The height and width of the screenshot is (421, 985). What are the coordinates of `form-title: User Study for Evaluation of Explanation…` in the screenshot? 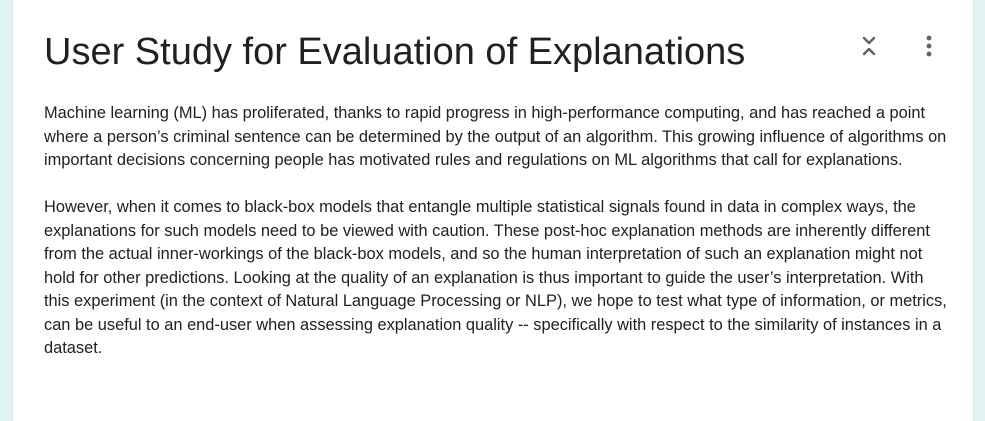 It's located at (395, 52).